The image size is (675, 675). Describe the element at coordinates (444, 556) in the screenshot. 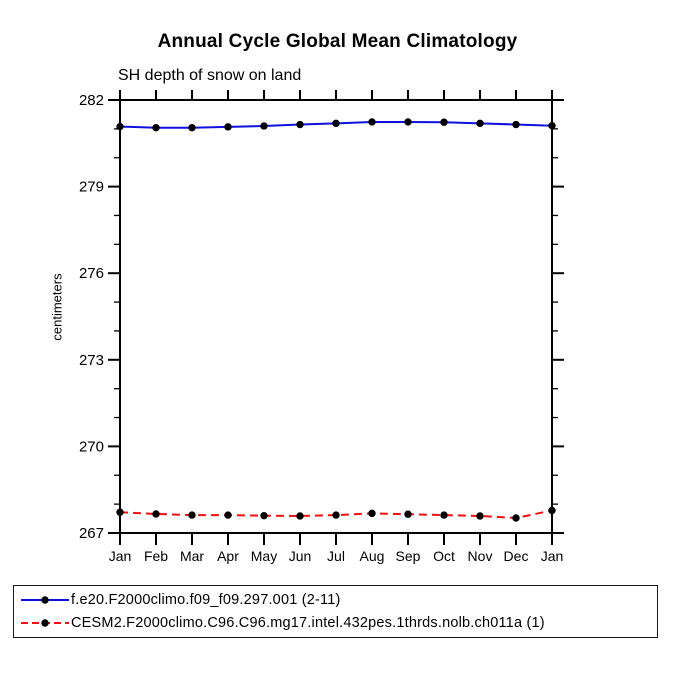

I see `x-tick-label: Oct` at that location.